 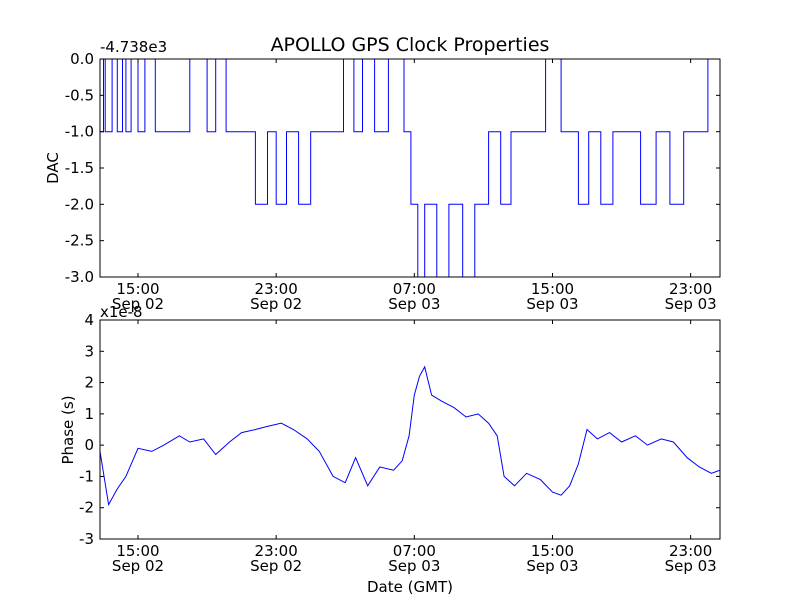 I want to click on phase-y-tick-label: 1, so click(x=89, y=414).